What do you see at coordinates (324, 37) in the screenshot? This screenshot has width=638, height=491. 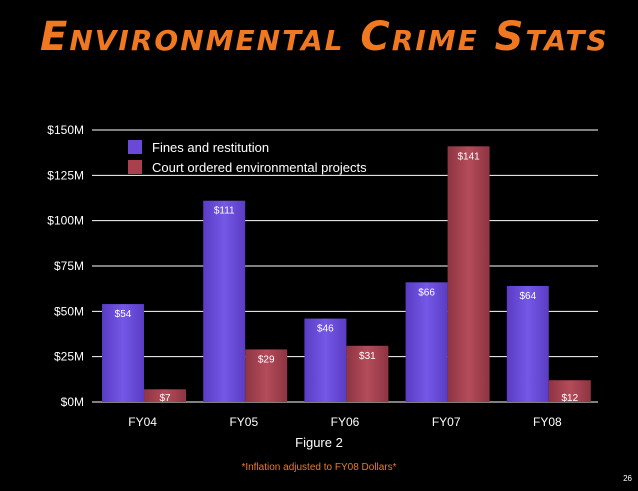 I see `slide-title: Environmental Crime Stats` at bounding box center [324, 37].